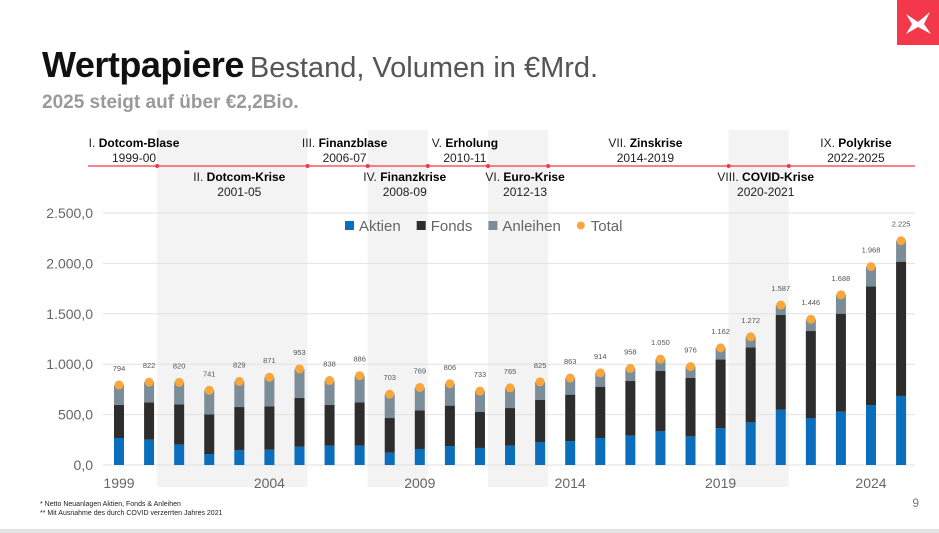 The width and height of the screenshot is (939, 533). I want to click on data-label: 806, so click(450, 367).